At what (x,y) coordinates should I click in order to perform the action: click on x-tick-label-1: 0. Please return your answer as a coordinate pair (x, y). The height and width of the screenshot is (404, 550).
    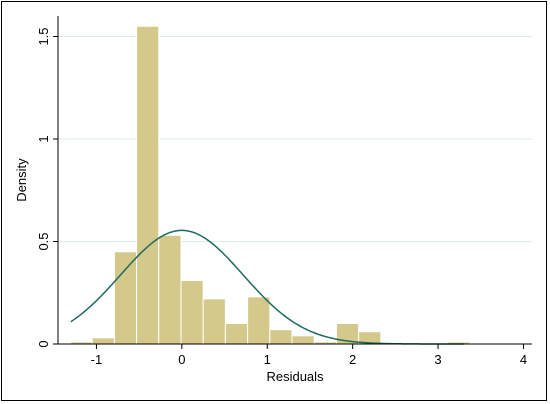
    Looking at the image, I should click on (181, 359).